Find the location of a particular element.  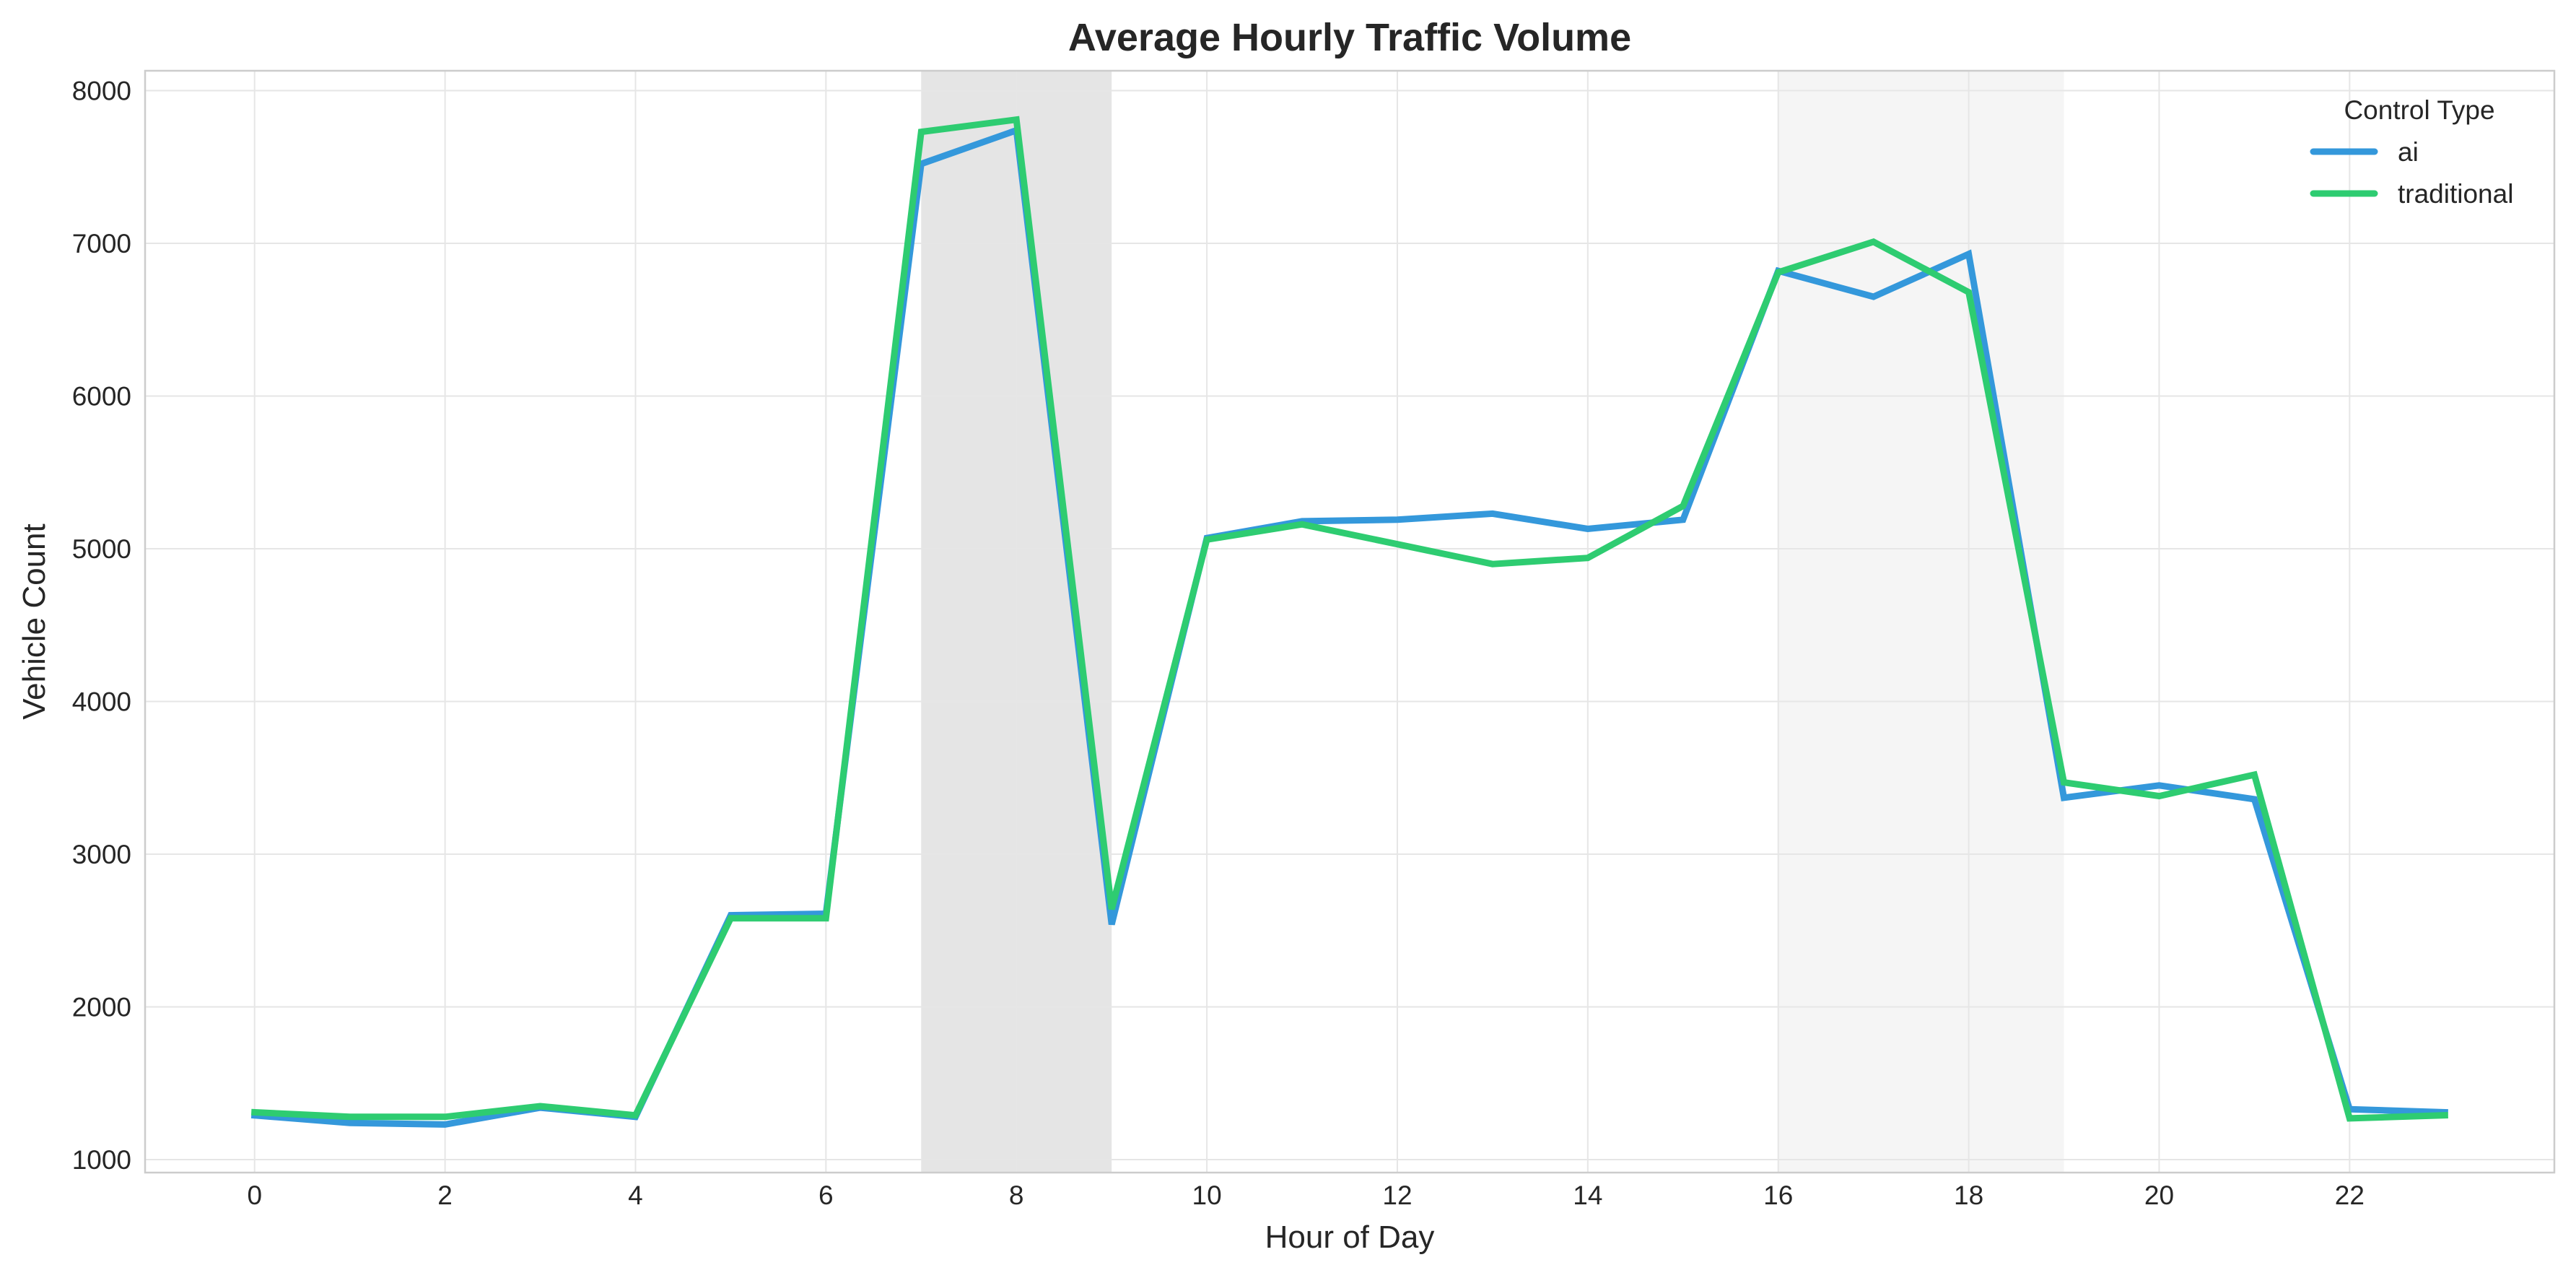

x-tick-label: 6 is located at coordinates (826, 1196).